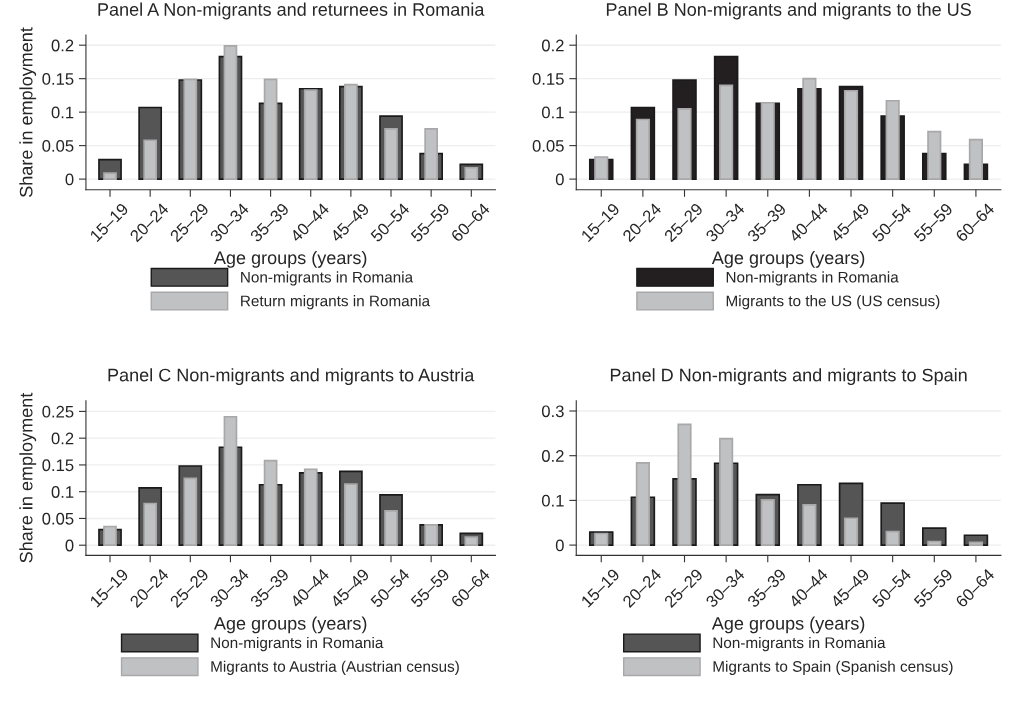  Describe the element at coordinates (552, 411) in the screenshot. I see `y-tick-label: 0.3` at that location.